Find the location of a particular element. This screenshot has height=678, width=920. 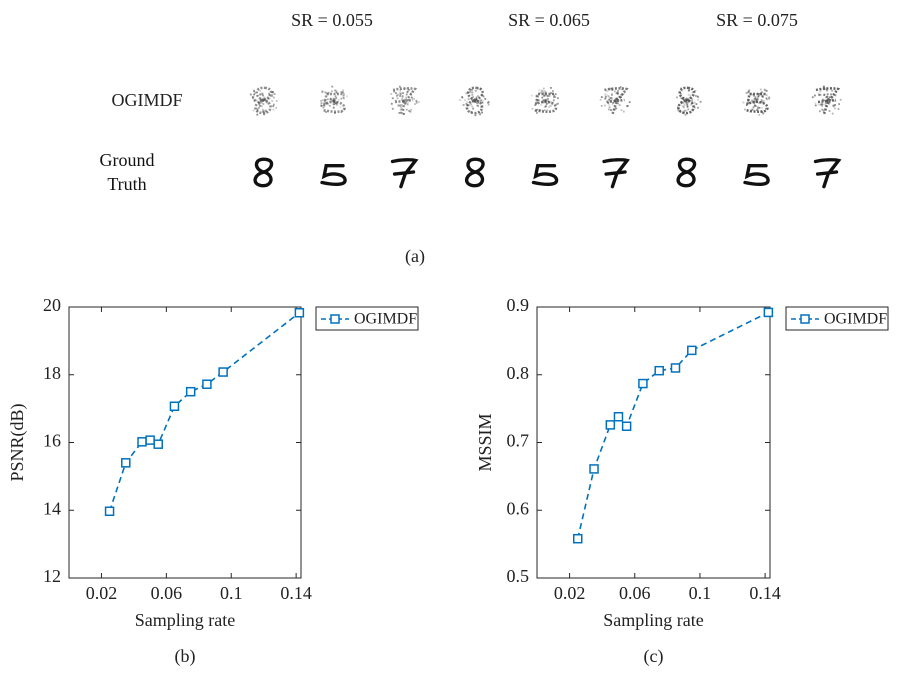

sr-label: SR = 0.065 is located at coordinates (549, 20).